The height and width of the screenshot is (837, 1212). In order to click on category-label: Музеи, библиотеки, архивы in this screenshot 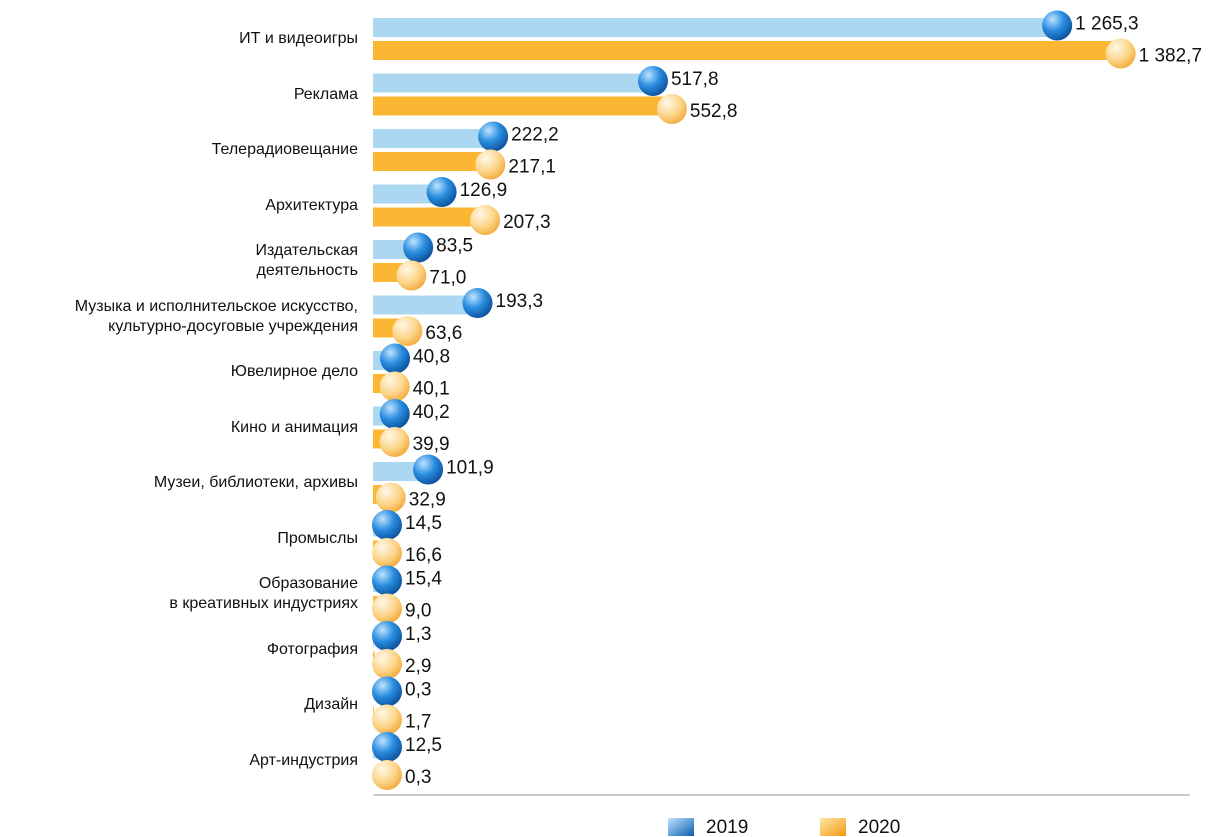, I will do `click(255, 482)`.